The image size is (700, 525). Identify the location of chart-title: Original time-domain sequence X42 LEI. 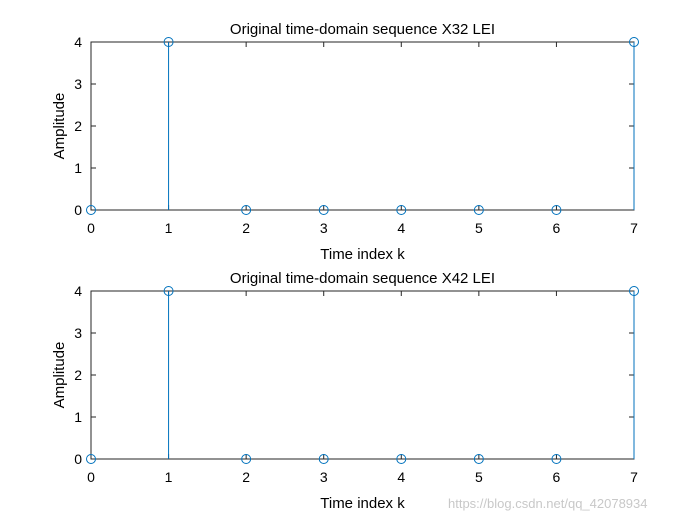
(362, 278).